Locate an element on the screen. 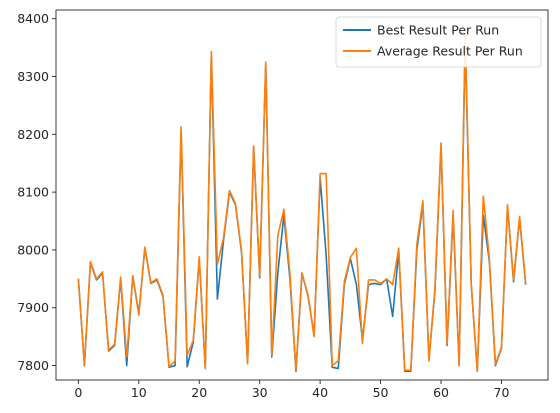  x-tick-label: 0 is located at coordinates (78, 392).